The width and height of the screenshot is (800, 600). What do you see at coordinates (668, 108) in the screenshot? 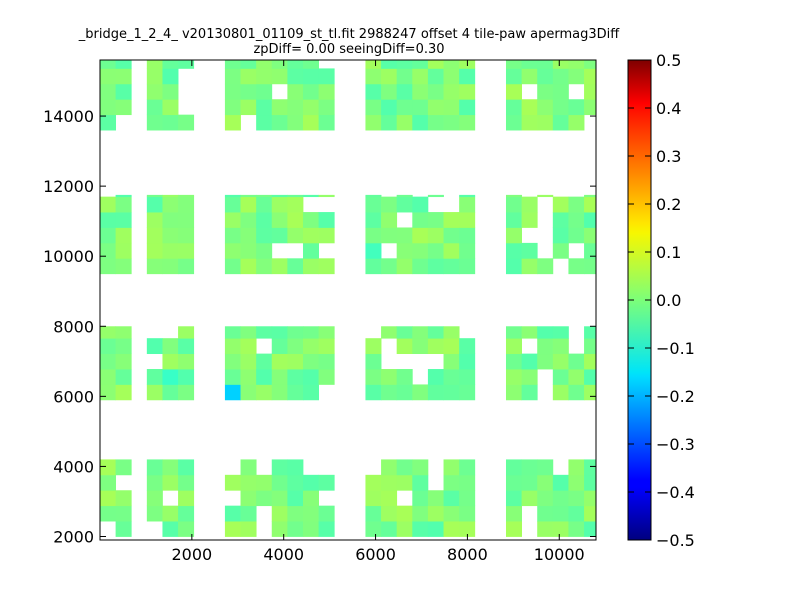
I see `colorbar-tick-label: 0.4` at bounding box center [668, 108].